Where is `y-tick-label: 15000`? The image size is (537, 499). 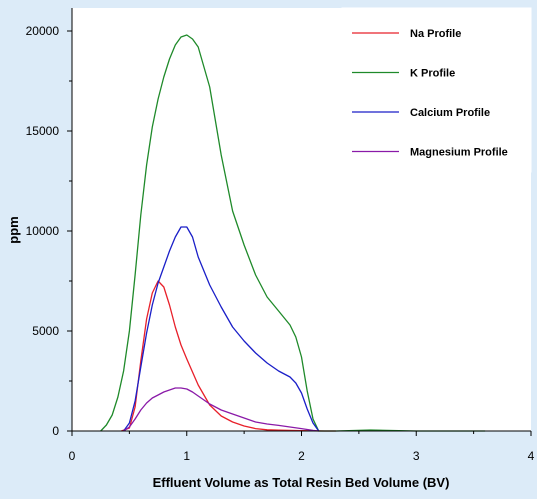
y-tick-label: 15000 is located at coordinates (43, 131).